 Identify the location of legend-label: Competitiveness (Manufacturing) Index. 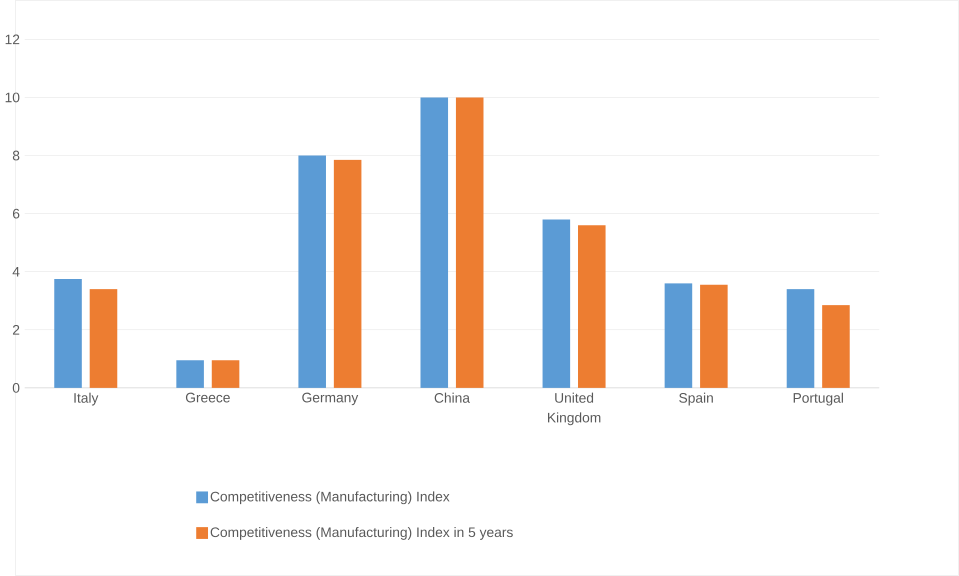
(330, 497).